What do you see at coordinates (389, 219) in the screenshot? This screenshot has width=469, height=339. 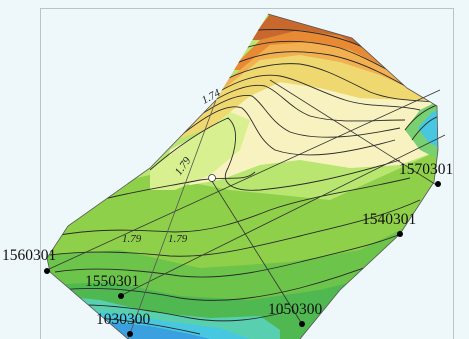 I see `well-label: 1540301` at bounding box center [389, 219].